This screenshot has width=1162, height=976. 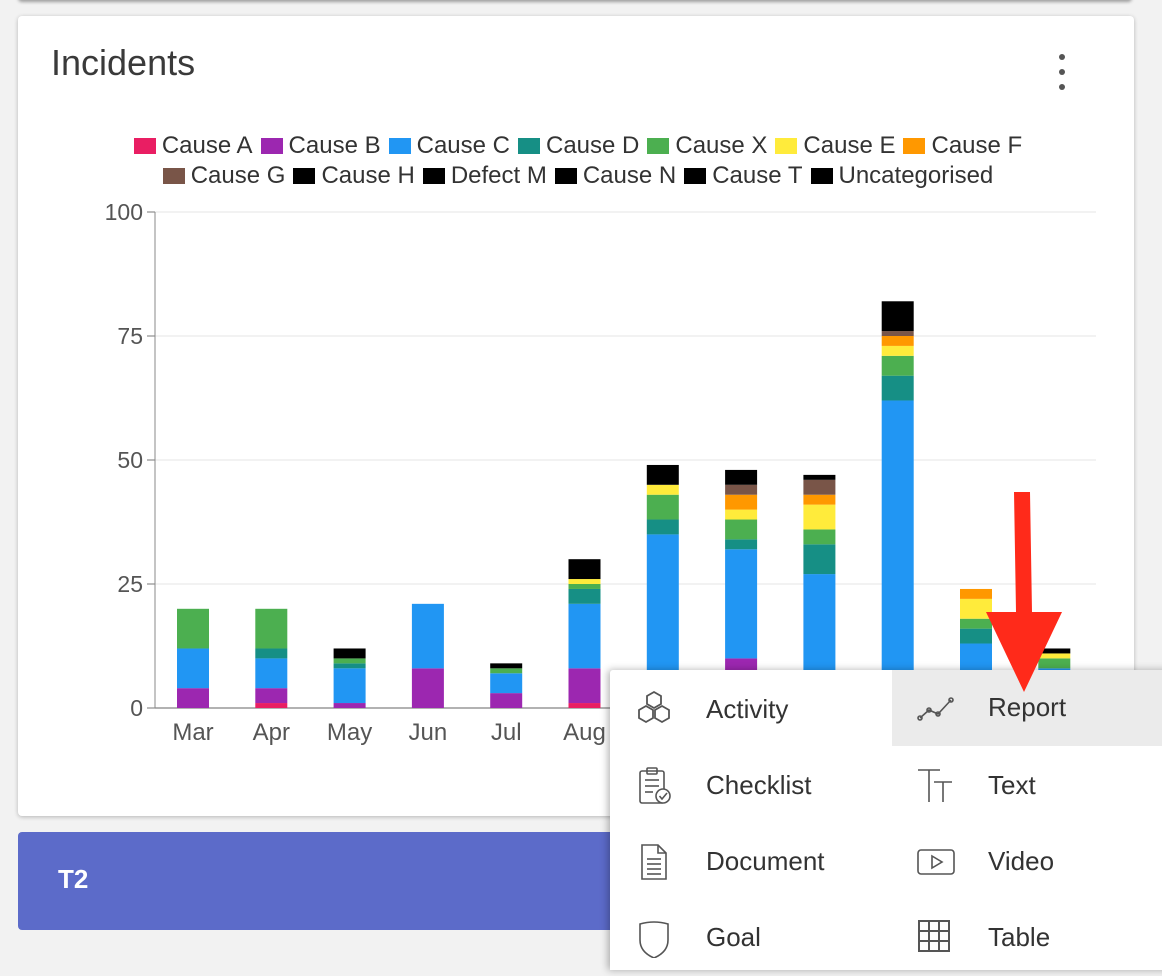 What do you see at coordinates (1012, 785) in the screenshot?
I see `menu-label-text: Text` at bounding box center [1012, 785].